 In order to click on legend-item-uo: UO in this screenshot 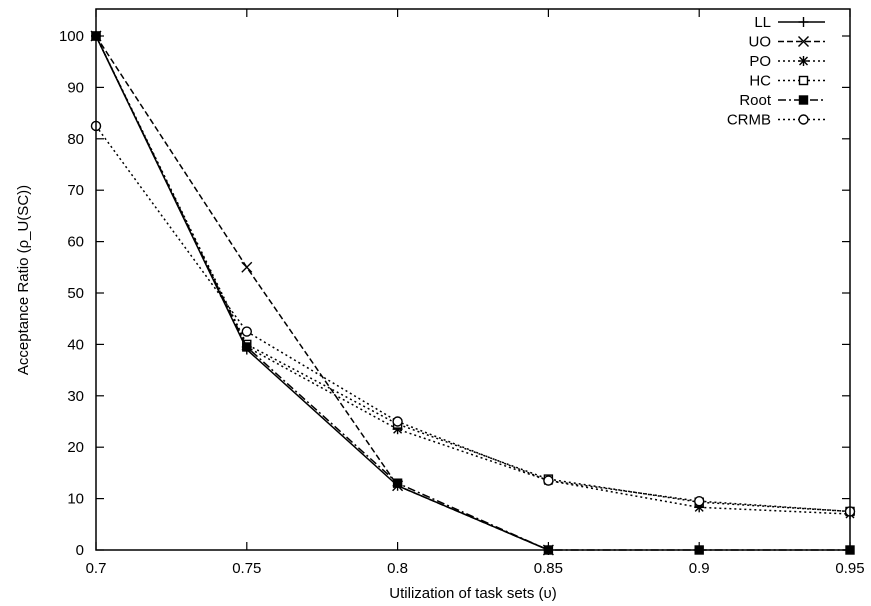, I will do `click(787, 42)`.